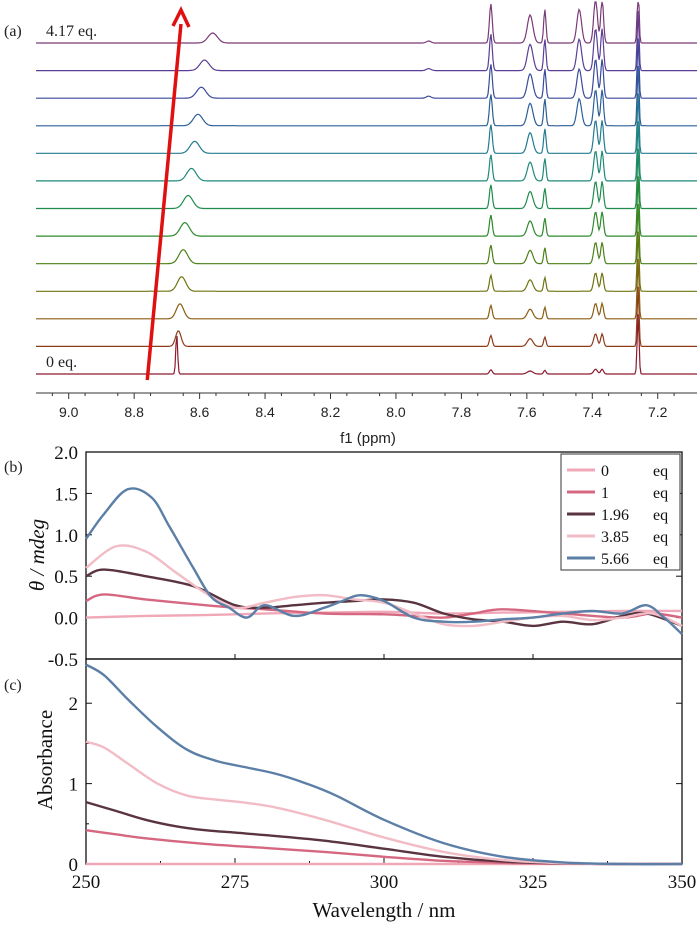 Image resolution: width=700 pixels, height=928 pixels. I want to click on y-tick-label: 1.0, so click(66, 536).